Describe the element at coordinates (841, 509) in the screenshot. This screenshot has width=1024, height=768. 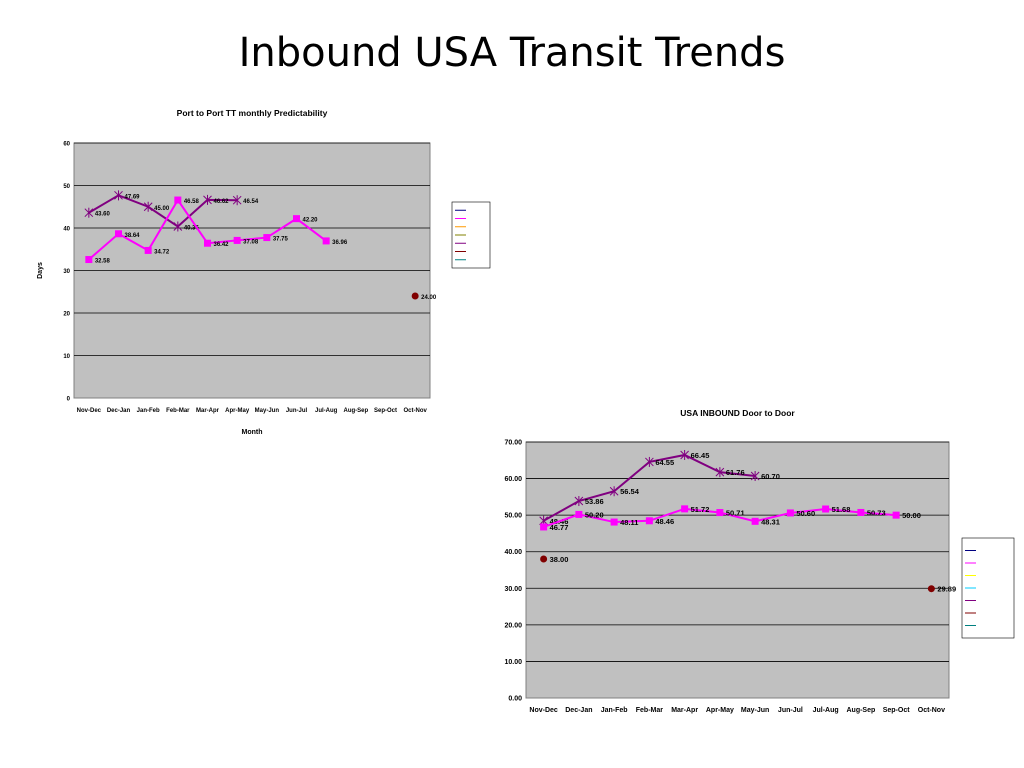
I see `data-label: 51.68` at that location.